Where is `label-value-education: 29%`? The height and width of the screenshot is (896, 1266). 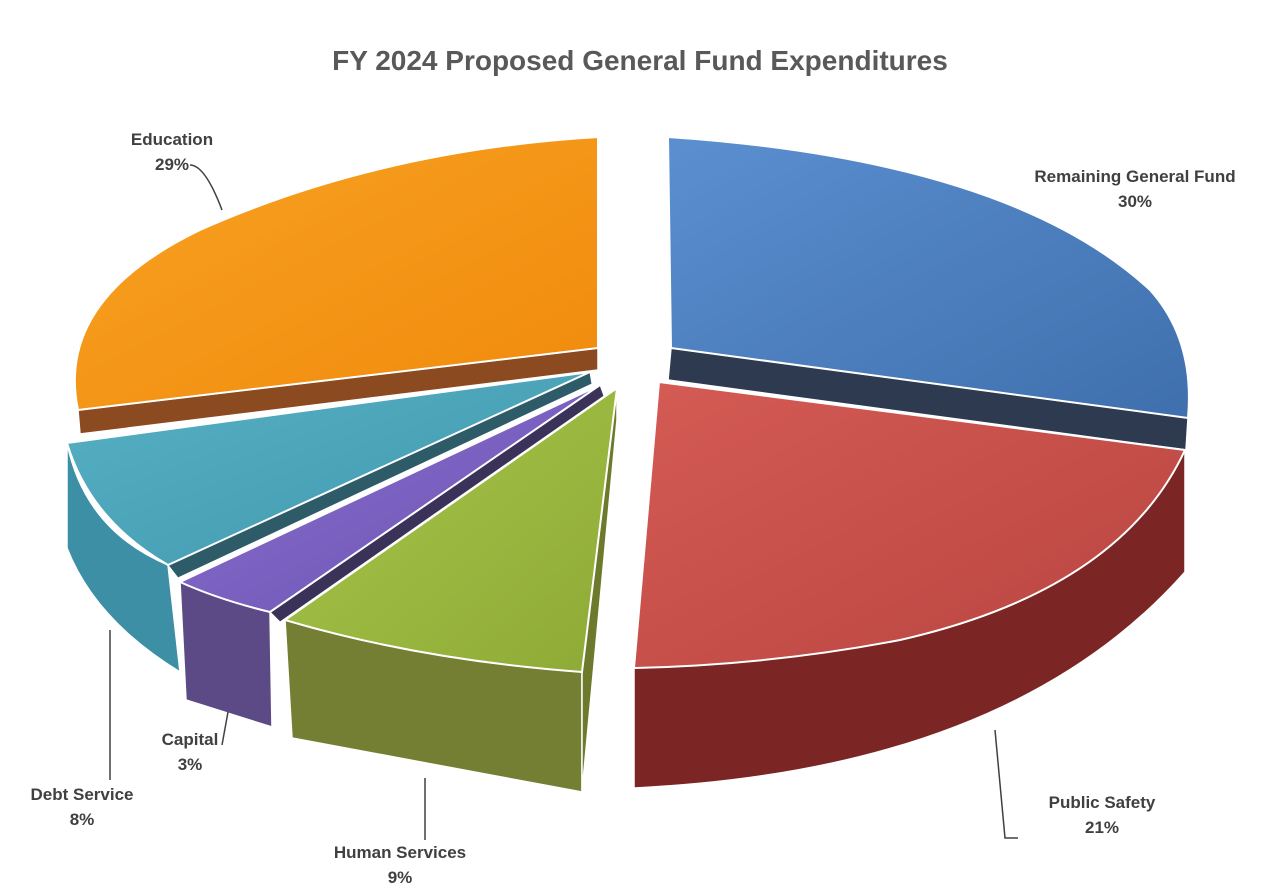
label-value-education: 29% is located at coordinates (172, 164).